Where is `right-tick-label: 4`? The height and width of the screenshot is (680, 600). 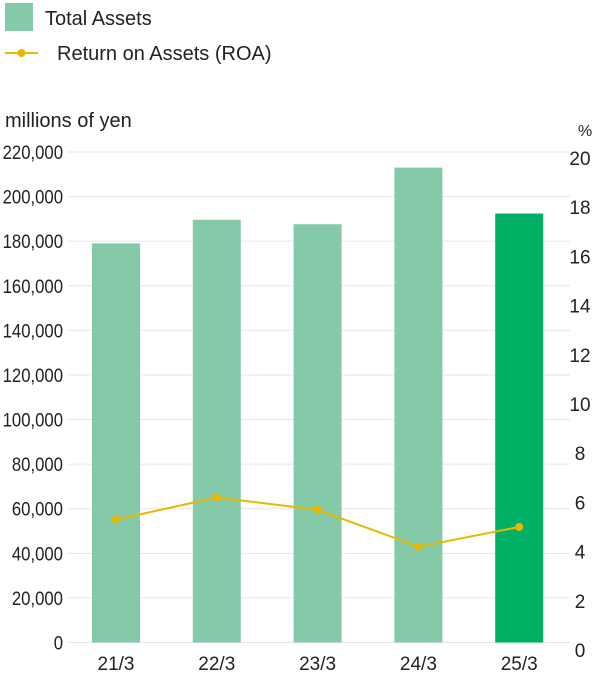 right-tick-label: 4 is located at coordinates (580, 553).